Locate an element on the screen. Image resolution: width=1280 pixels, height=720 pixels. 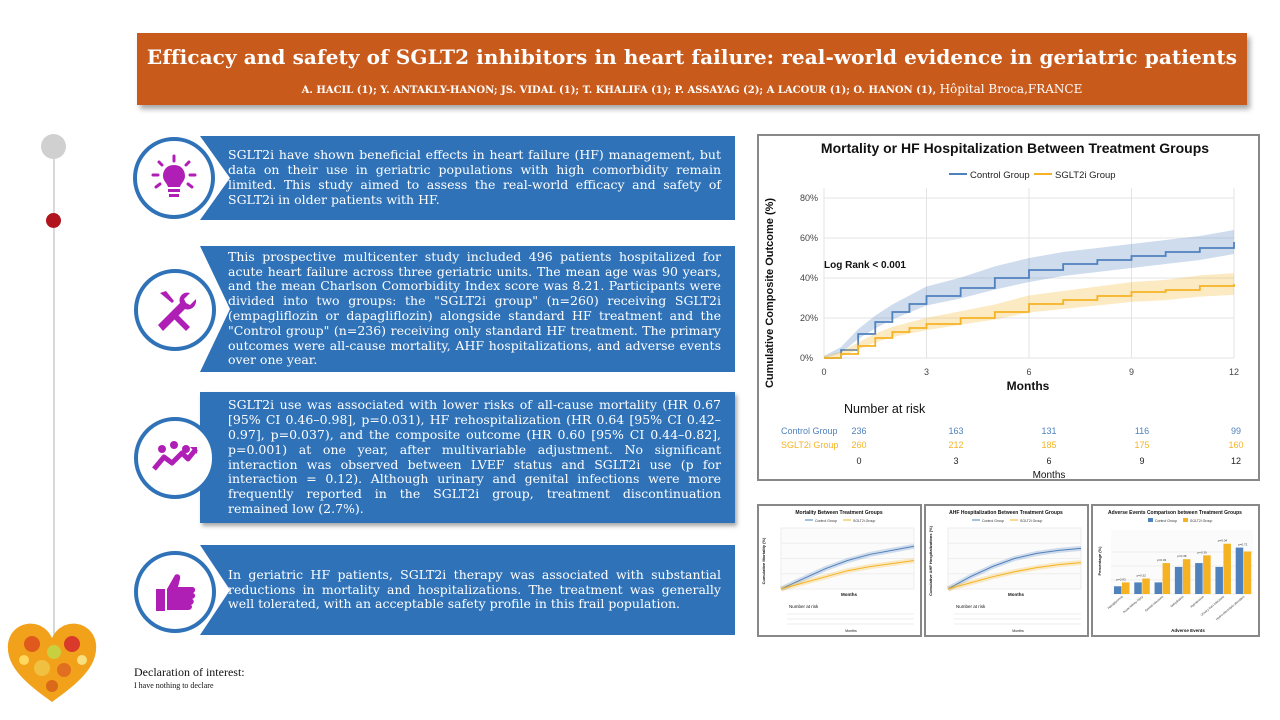
risk-value: 212 is located at coordinates (955, 445).